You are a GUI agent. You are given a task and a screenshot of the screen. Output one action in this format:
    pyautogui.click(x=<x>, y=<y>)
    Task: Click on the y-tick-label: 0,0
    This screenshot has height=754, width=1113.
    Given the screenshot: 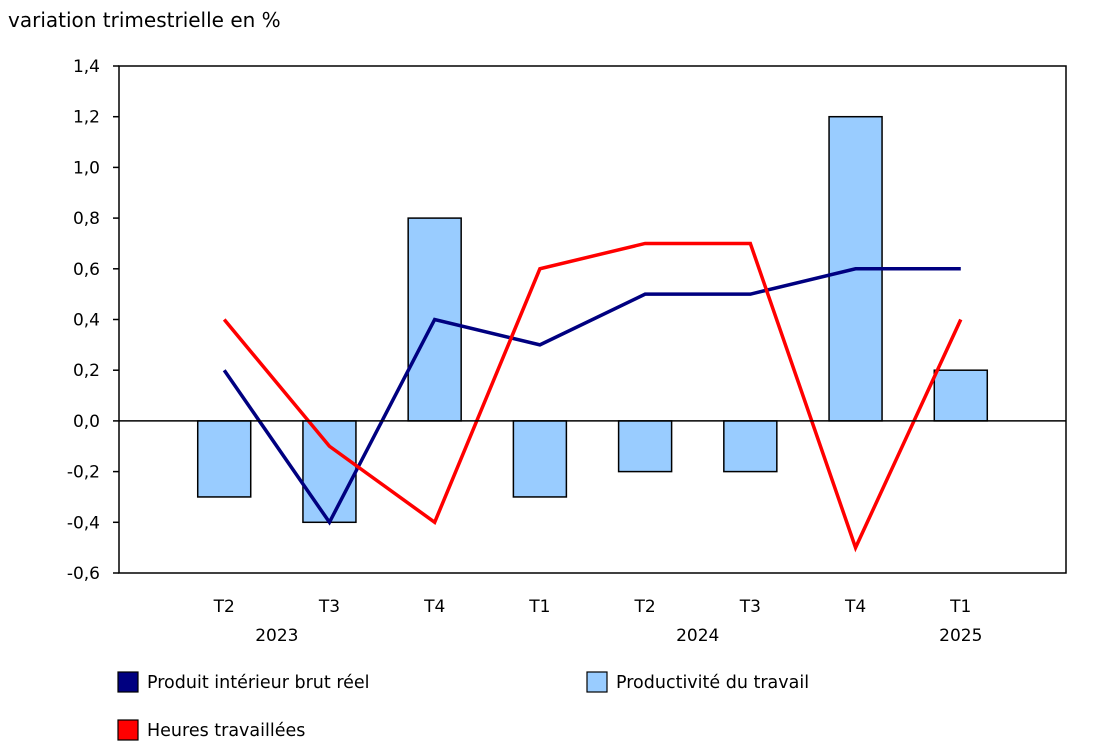 What is the action you would take?
    pyautogui.click(x=86, y=422)
    